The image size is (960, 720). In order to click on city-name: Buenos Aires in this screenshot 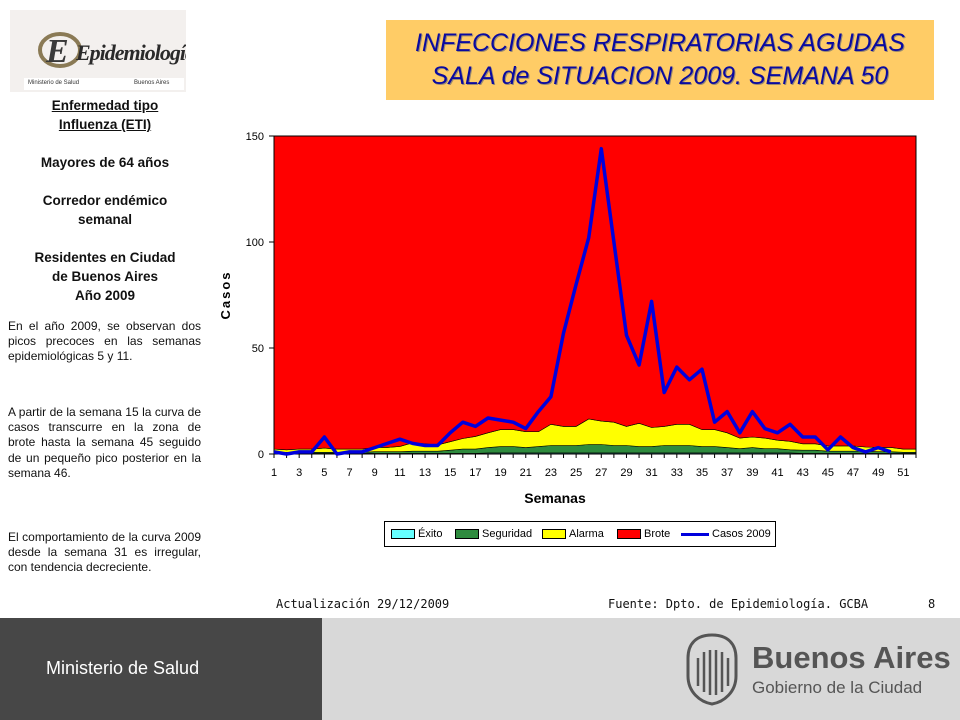, I will do `click(851, 657)`.